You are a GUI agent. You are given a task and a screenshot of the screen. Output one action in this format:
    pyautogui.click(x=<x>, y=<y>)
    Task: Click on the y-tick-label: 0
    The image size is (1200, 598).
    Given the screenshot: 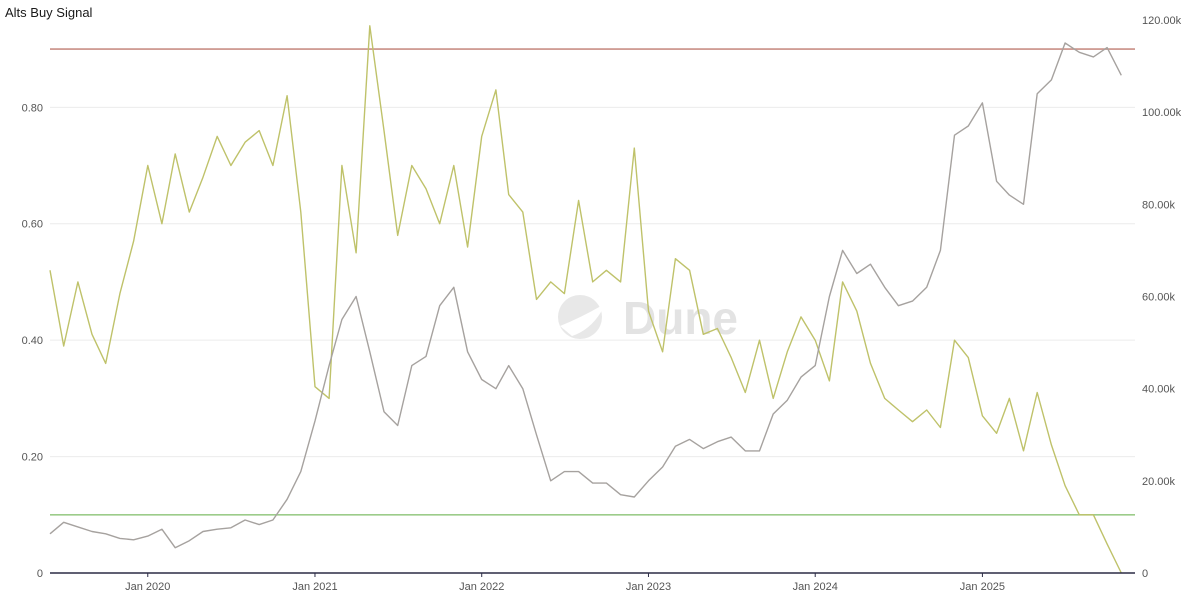 What is the action you would take?
    pyautogui.click(x=40, y=574)
    